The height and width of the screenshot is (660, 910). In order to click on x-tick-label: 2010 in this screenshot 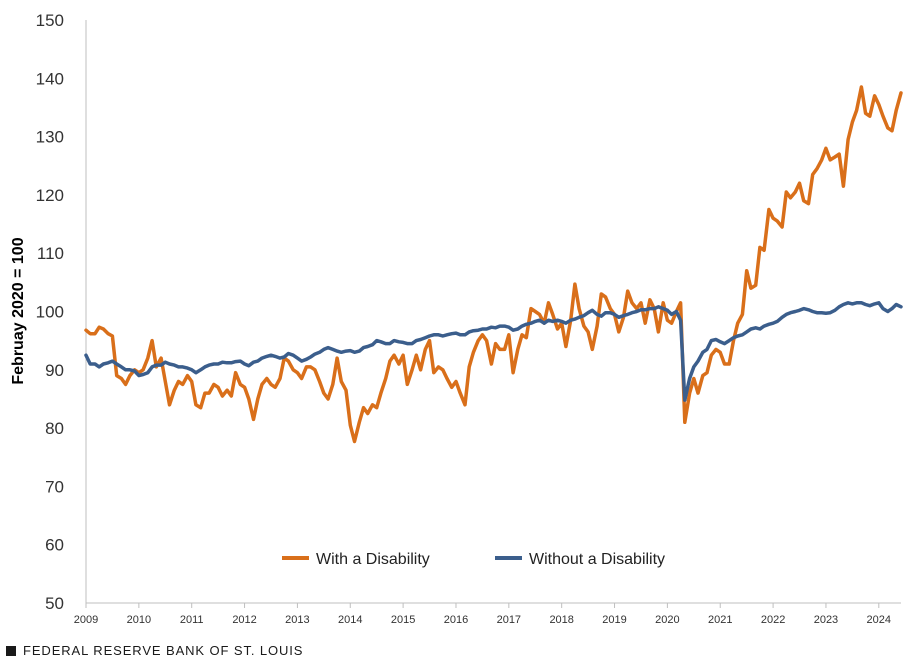, I will do `click(139, 620)`.